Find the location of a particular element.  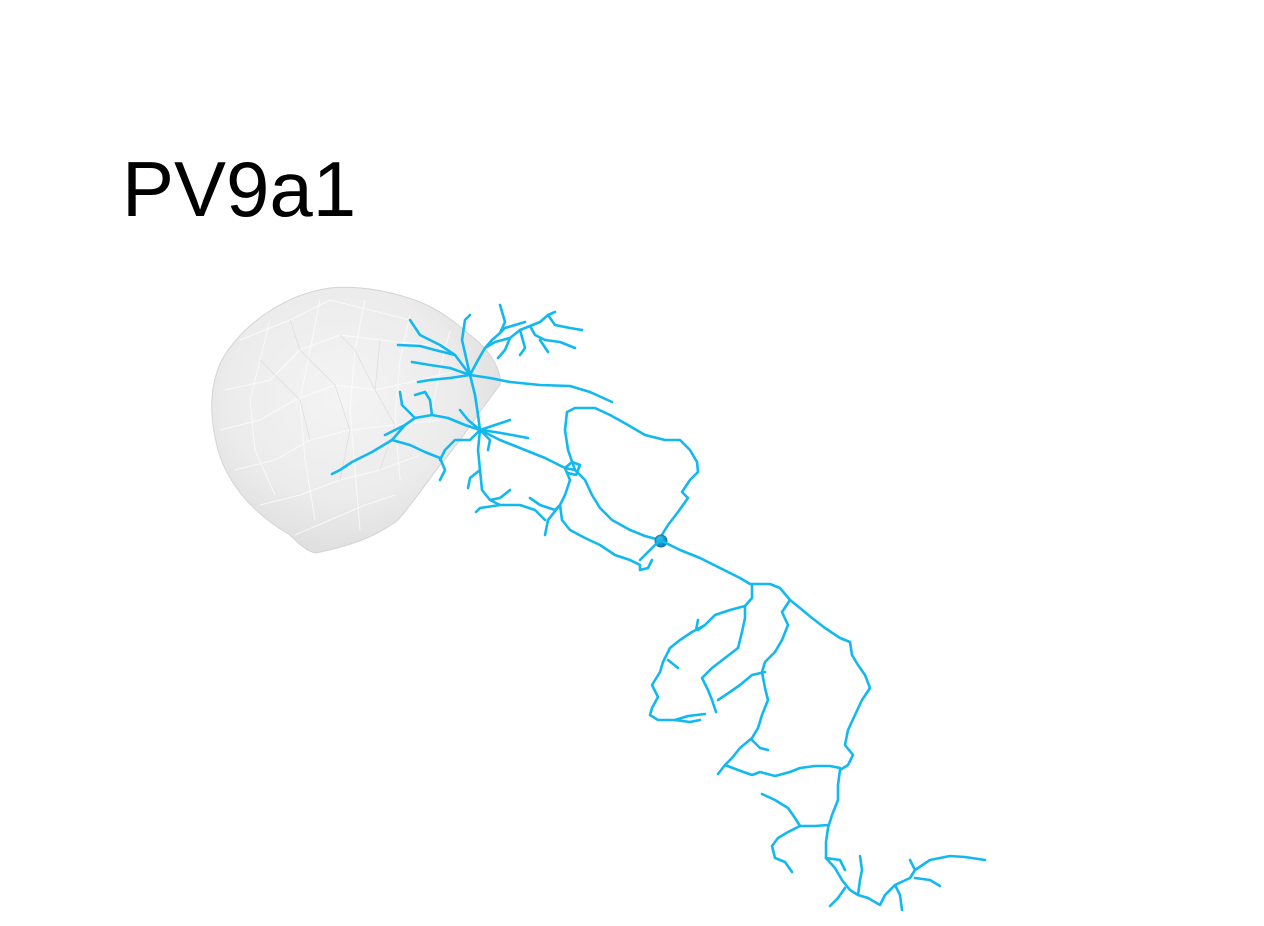

neuropil-mesh is located at coordinates (356, 420).